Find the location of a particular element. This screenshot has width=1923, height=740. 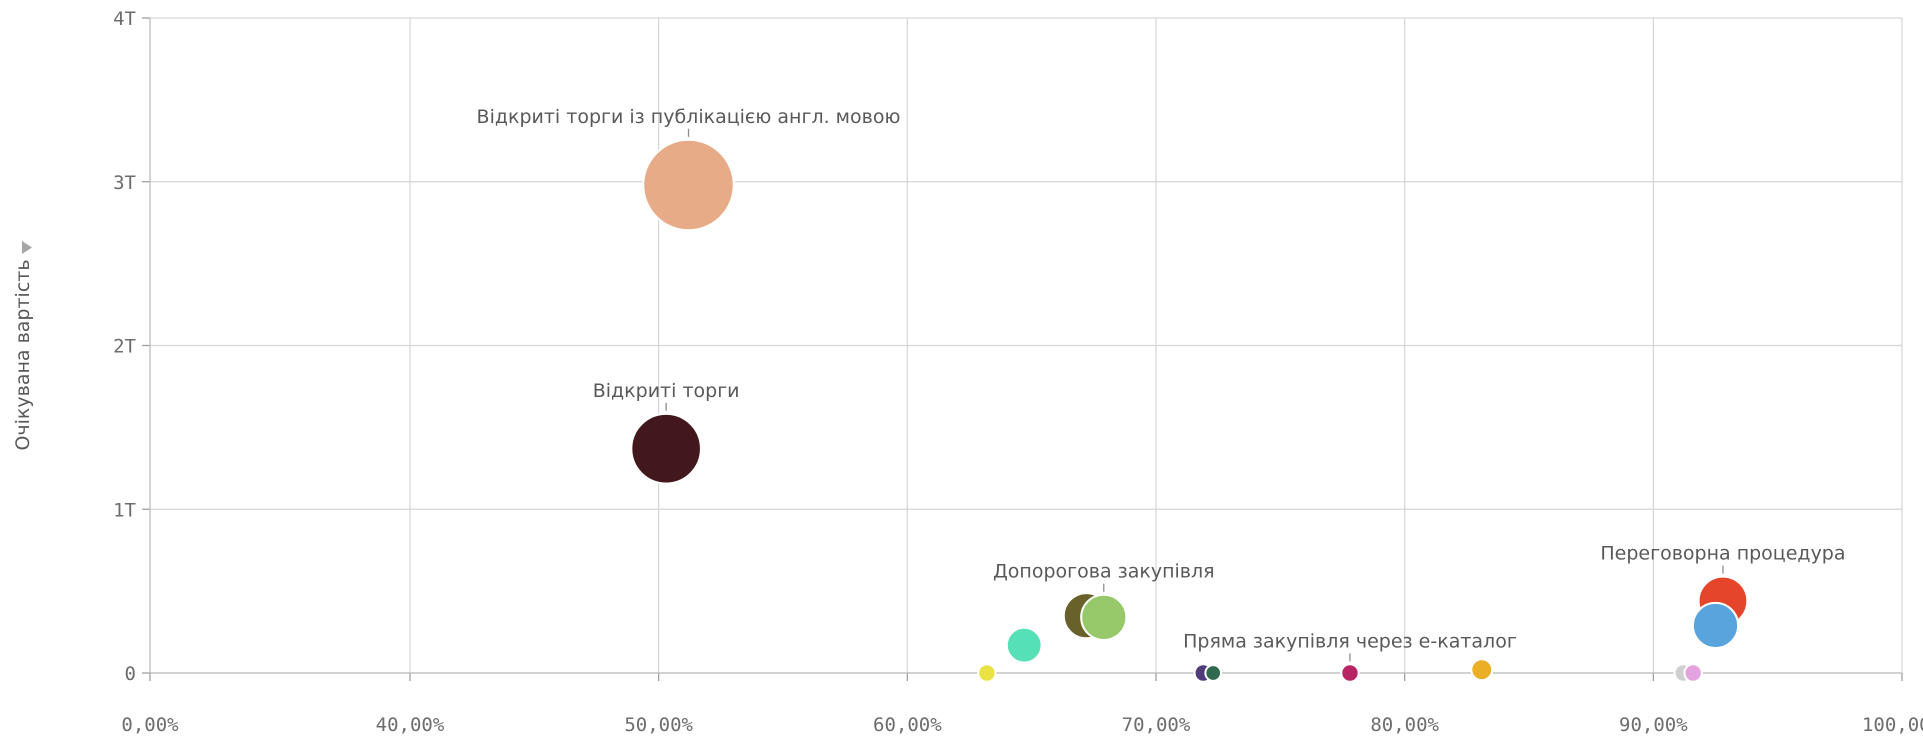

x-tick-label: 60,00% is located at coordinates (907, 725).